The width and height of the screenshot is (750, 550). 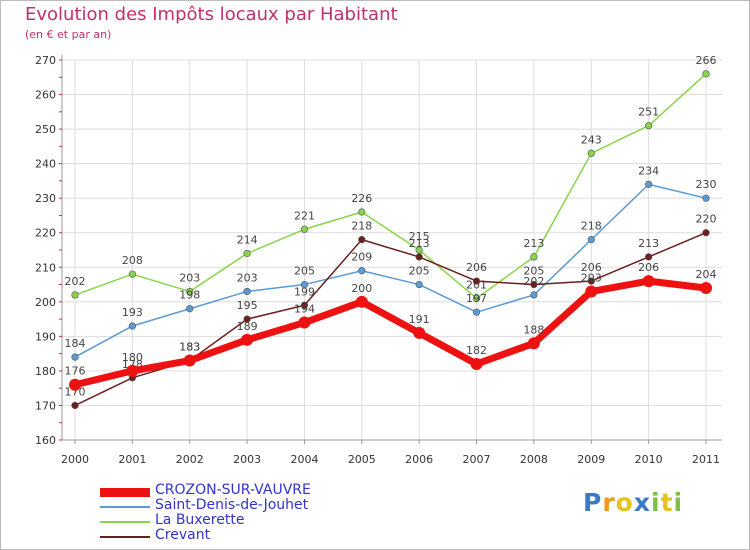 I want to click on data-label: 191, so click(x=419, y=319).